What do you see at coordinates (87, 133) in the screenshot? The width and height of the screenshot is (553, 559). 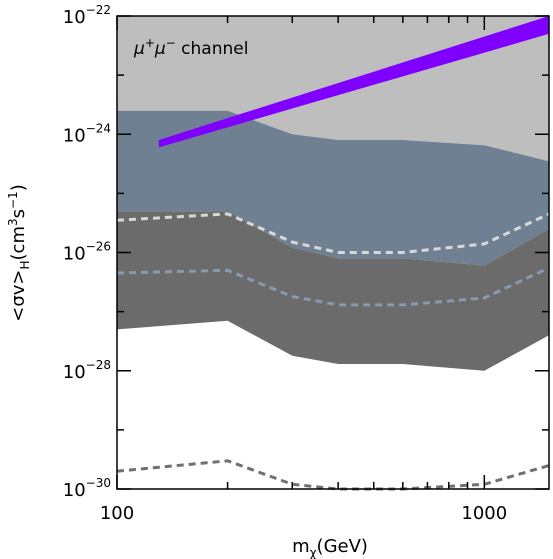 I see `y-tick-label: 10−24` at bounding box center [87, 133].